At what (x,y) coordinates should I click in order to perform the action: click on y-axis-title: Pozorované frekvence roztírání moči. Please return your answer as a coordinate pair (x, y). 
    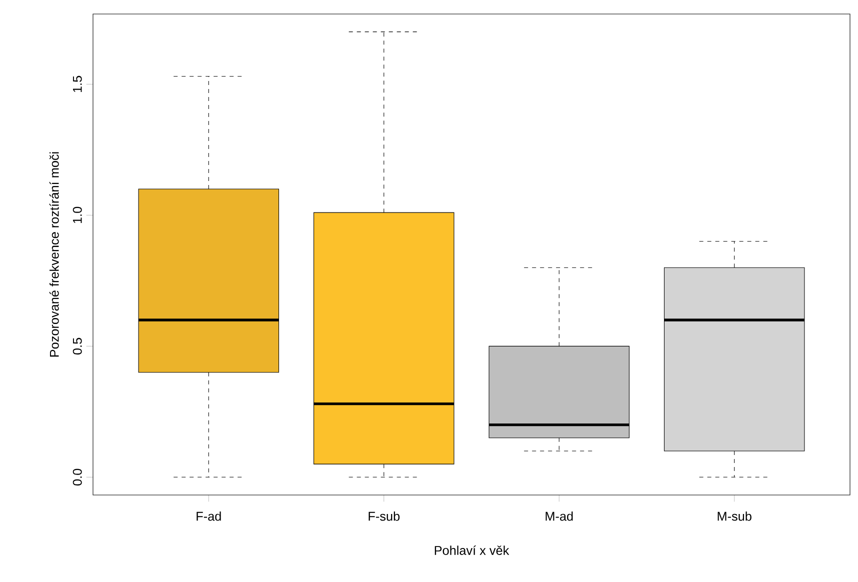
    Looking at the image, I should click on (54, 254).